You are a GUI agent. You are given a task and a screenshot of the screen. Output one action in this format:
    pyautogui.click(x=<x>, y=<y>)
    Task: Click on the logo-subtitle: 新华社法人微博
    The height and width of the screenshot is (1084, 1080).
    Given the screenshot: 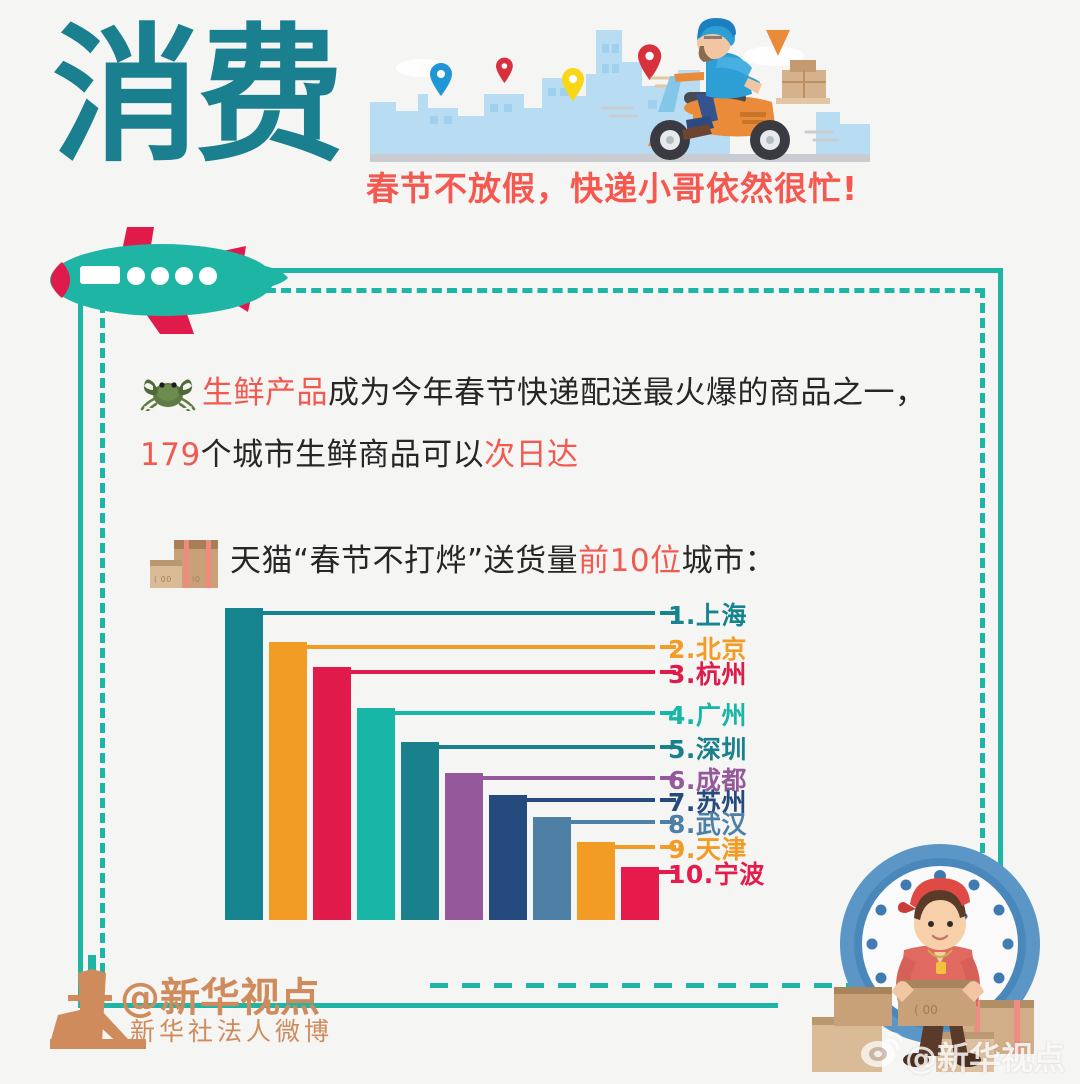 What is the action you would take?
    pyautogui.click(x=232, y=1031)
    